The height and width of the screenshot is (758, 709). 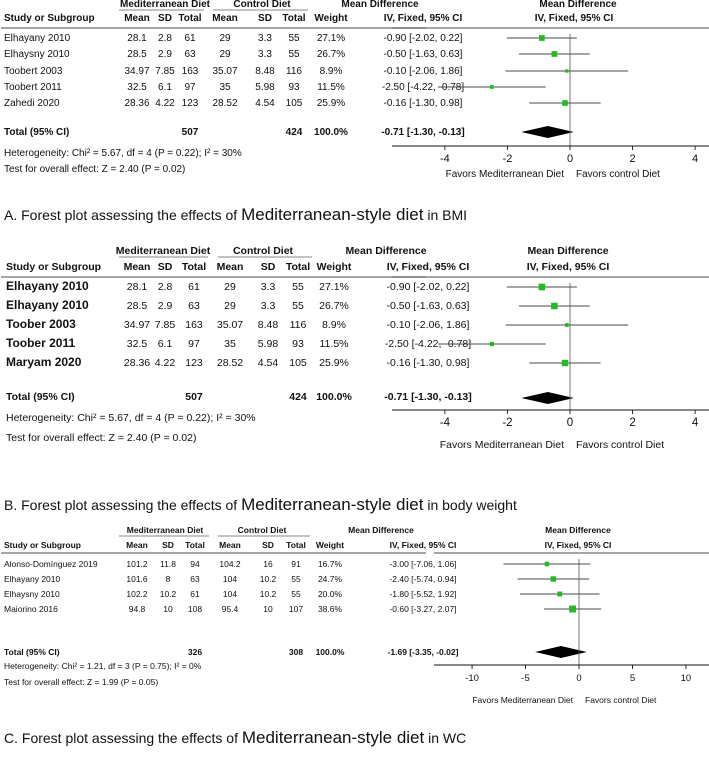 What do you see at coordinates (632, 678) in the screenshot?
I see `x-tick-label: 5` at bounding box center [632, 678].